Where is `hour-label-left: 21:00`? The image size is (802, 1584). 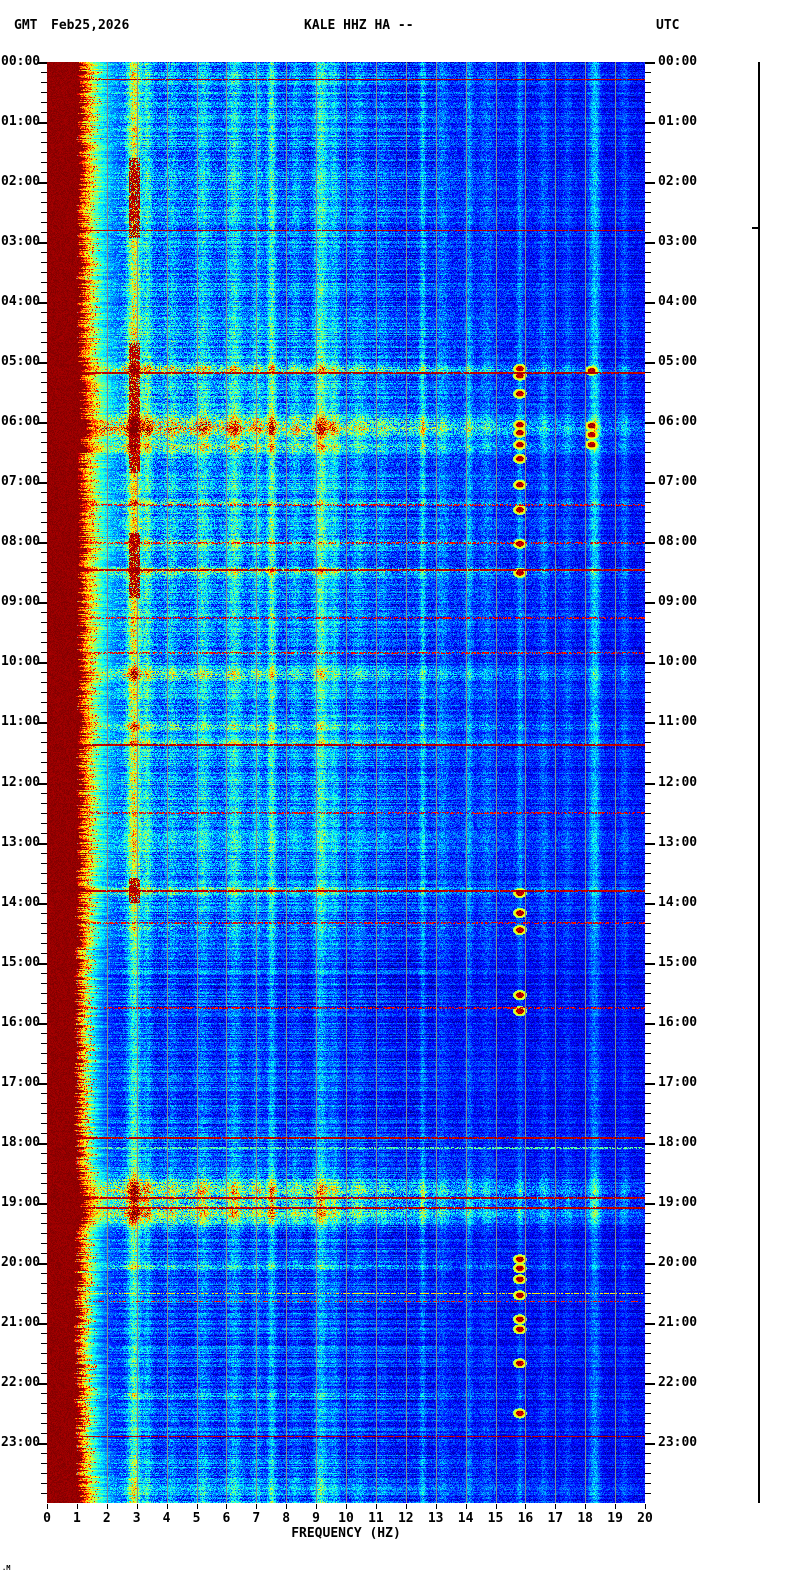
hour-label-left: 21:00 is located at coordinates (21, 1322).